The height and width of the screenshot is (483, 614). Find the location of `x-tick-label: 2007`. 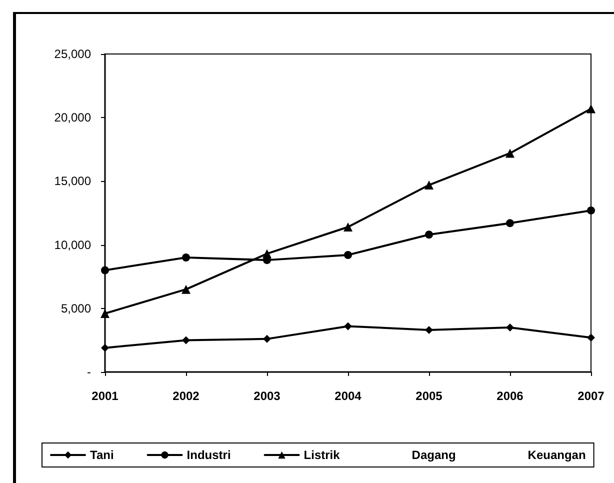

x-tick-label: 2007 is located at coordinates (591, 396).